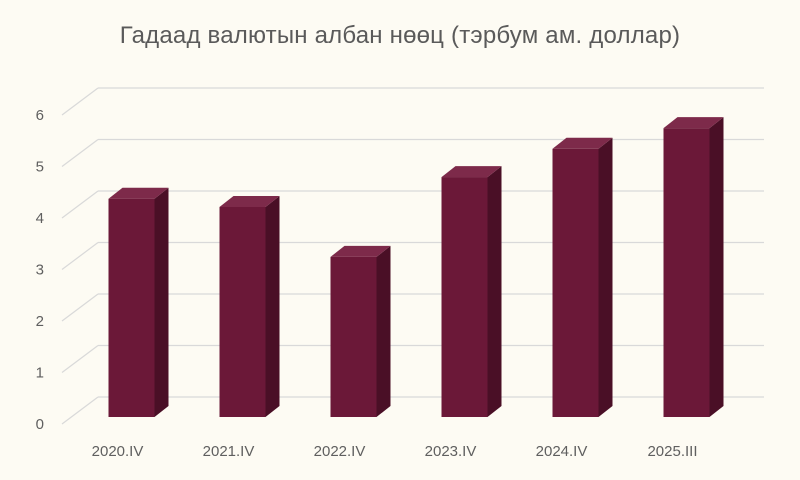 This screenshot has width=800, height=480. What do you see at coordinates (40, 270) in the screenshot?
I see `y-tick-label: 3` at bounding box center [40, 270].